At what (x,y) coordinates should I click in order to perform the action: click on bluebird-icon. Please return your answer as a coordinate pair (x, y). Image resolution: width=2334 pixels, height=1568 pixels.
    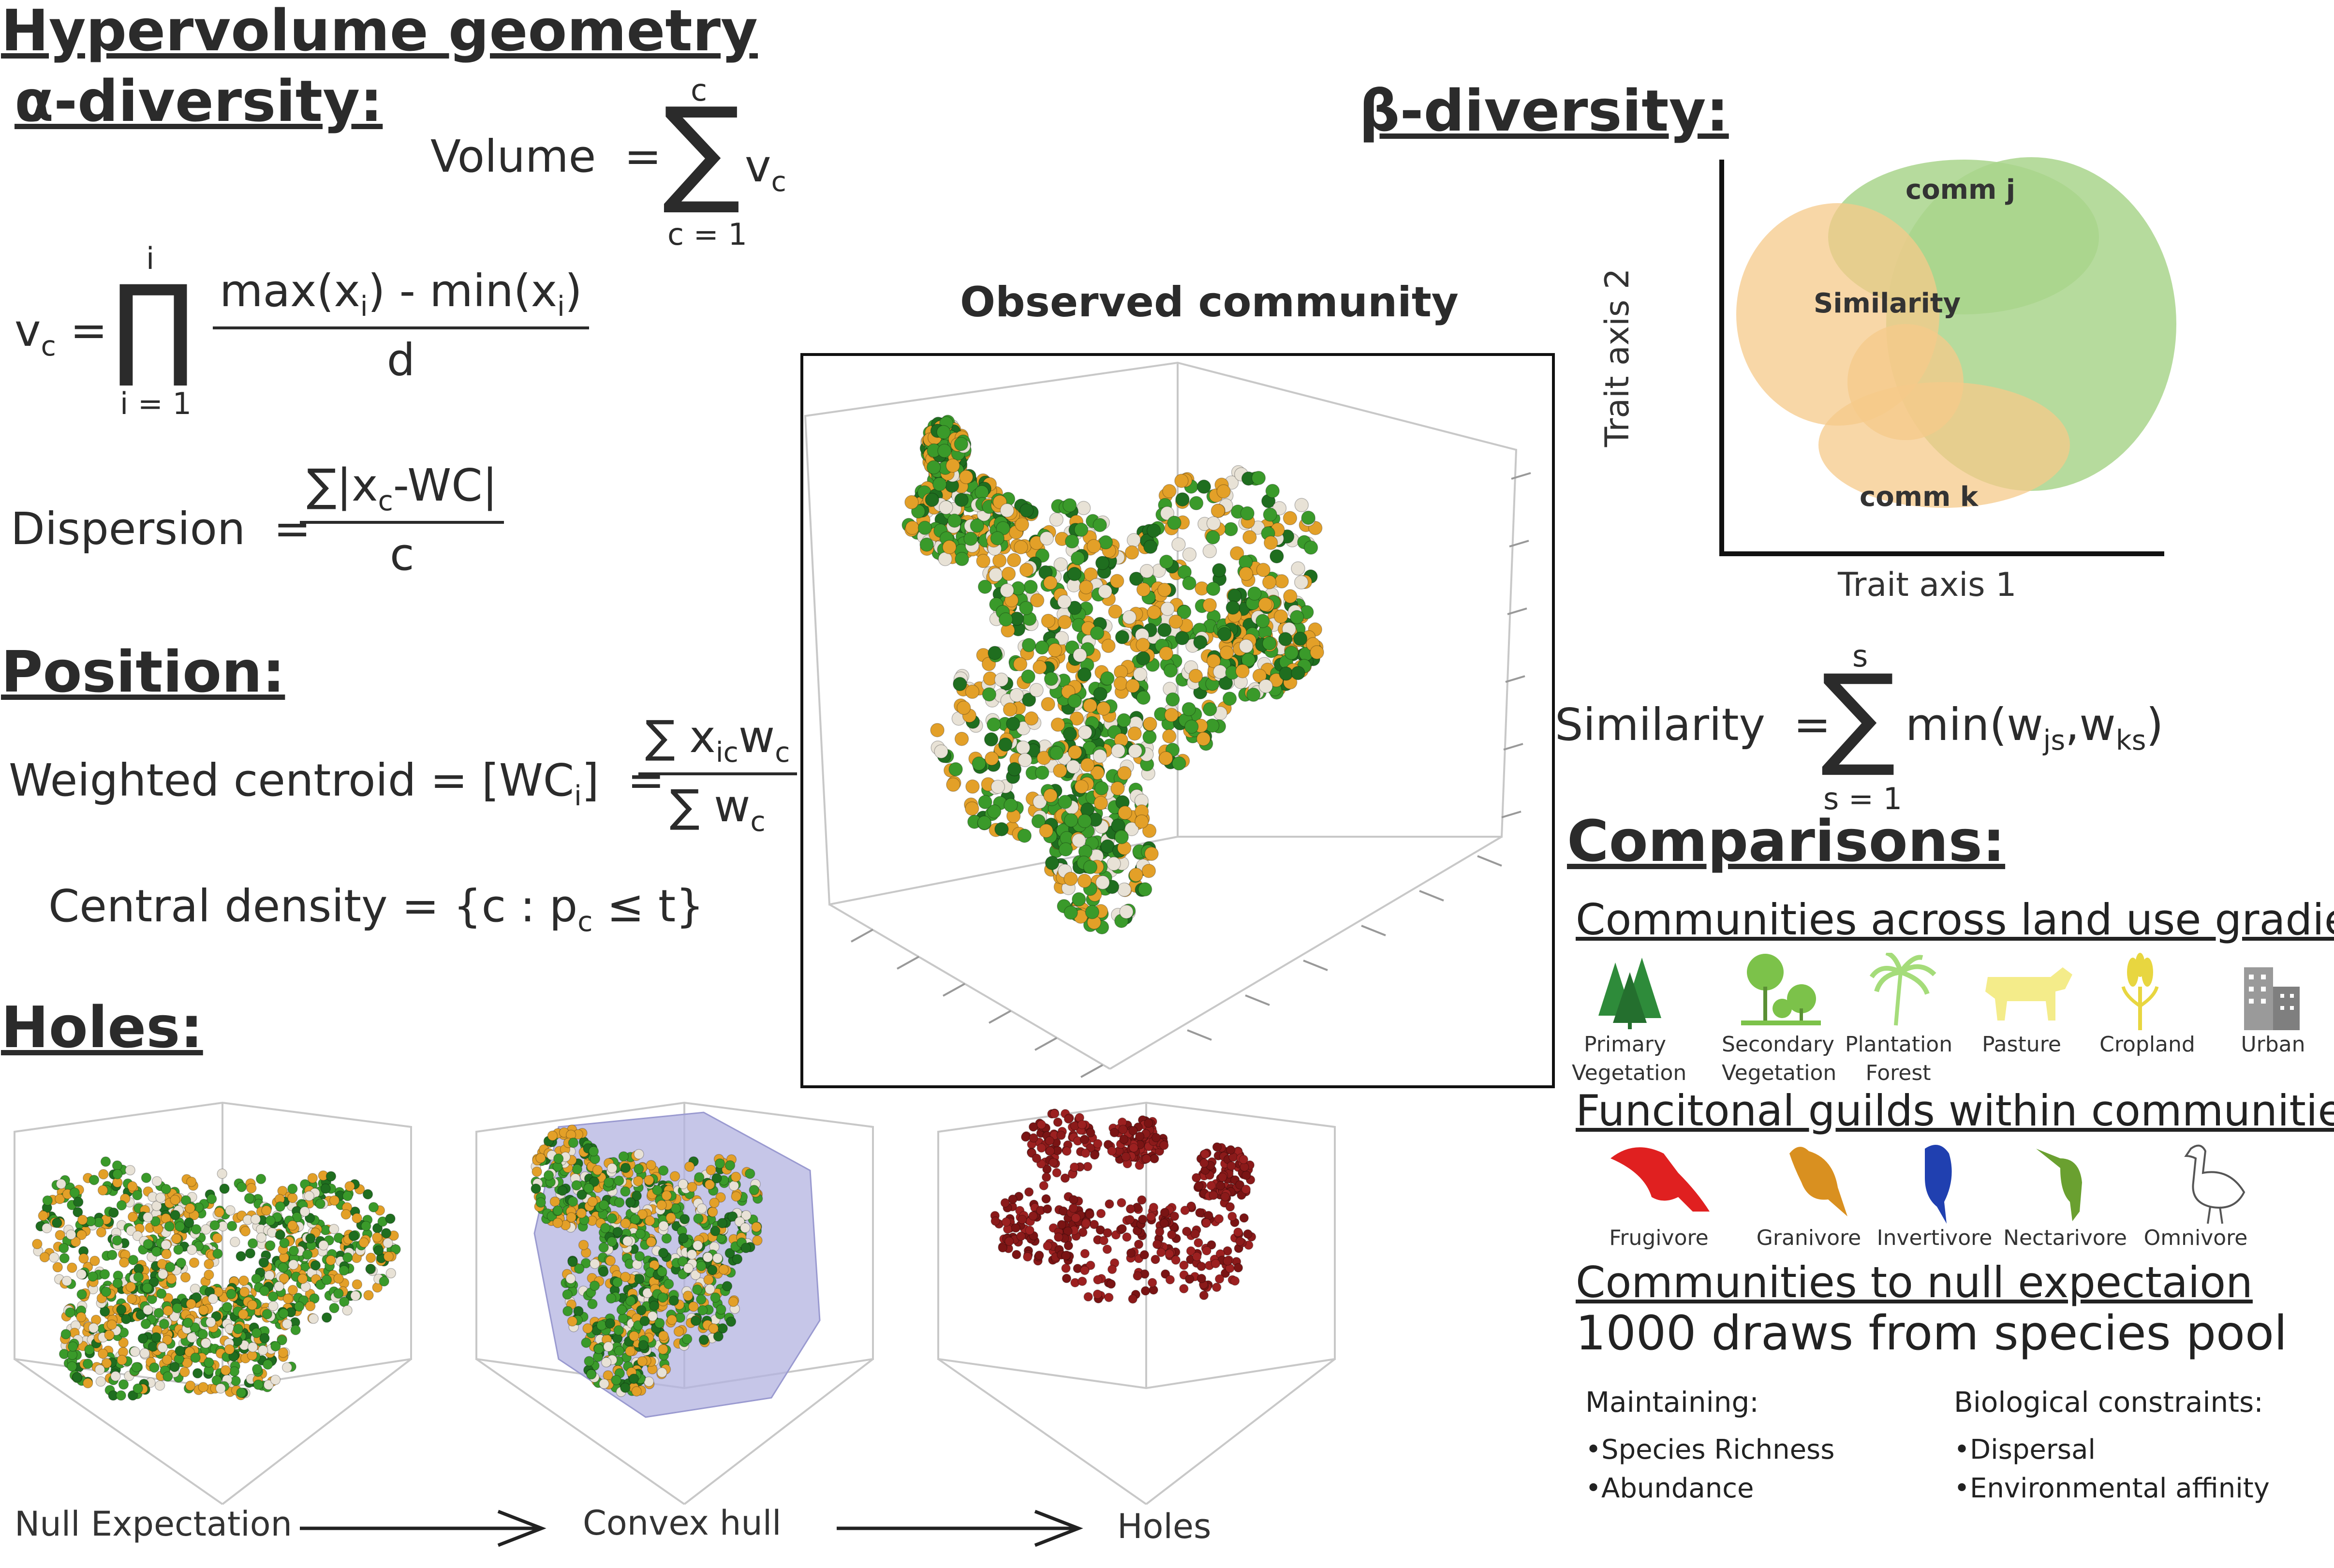
    Looking at the image, I should click on (1938, 1184).